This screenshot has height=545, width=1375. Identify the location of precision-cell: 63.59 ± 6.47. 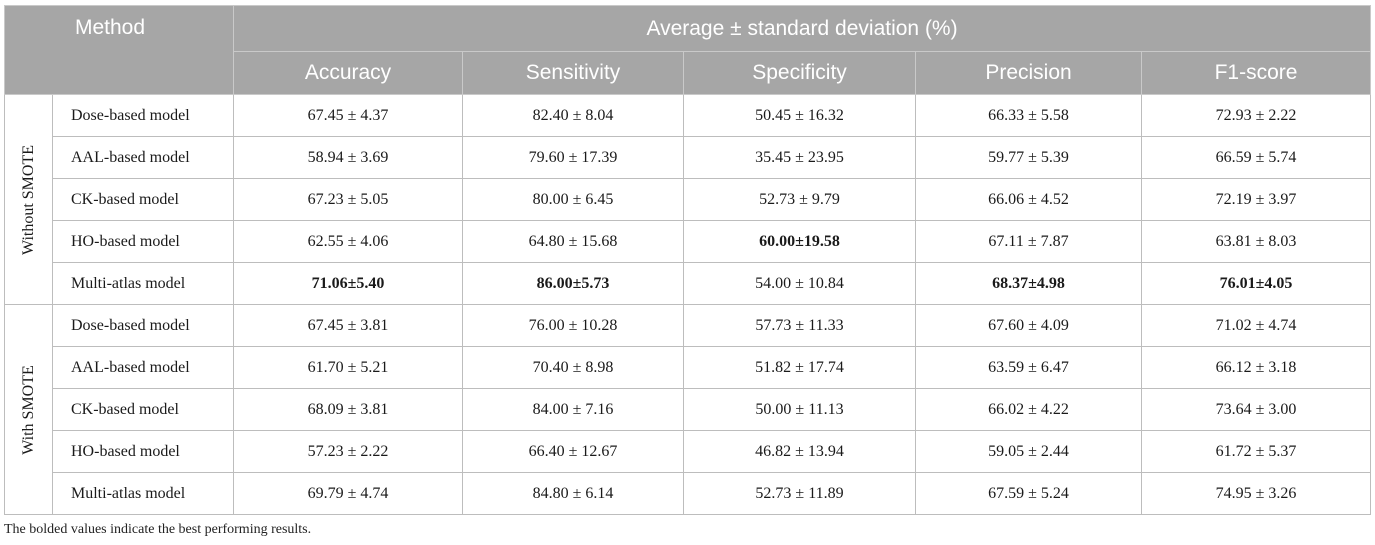
(1029, 367).